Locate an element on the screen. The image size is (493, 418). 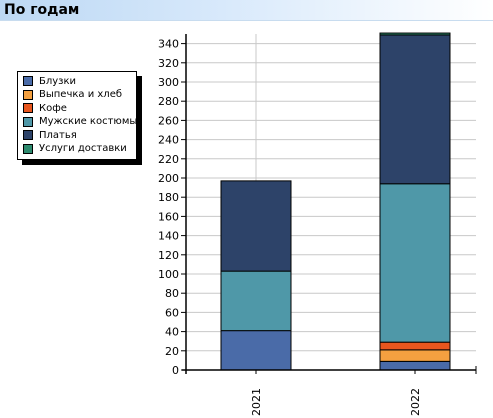
y-tick-label: 160 is located at coordinates (168, 216).